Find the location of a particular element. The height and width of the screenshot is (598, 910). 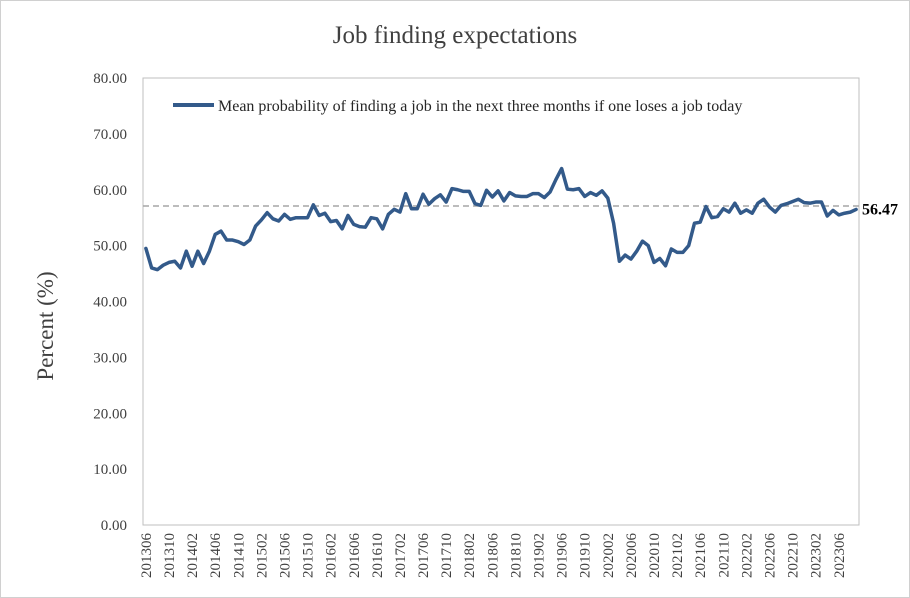

y-axis-label: Percent (%) is located at coordinates (45, 325).